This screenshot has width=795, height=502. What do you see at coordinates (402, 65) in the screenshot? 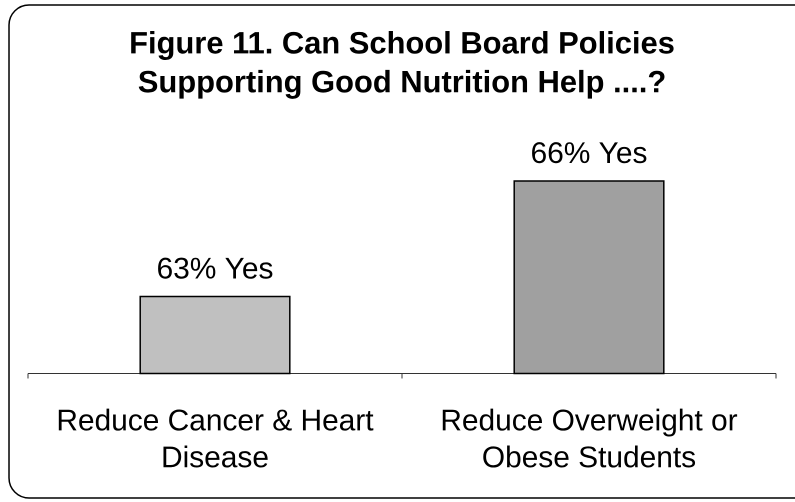
I see `chart-title: Figure 11. Can School Board Policies Supporting Good Nutrition Help ....?` at bounding box center [402, 65].